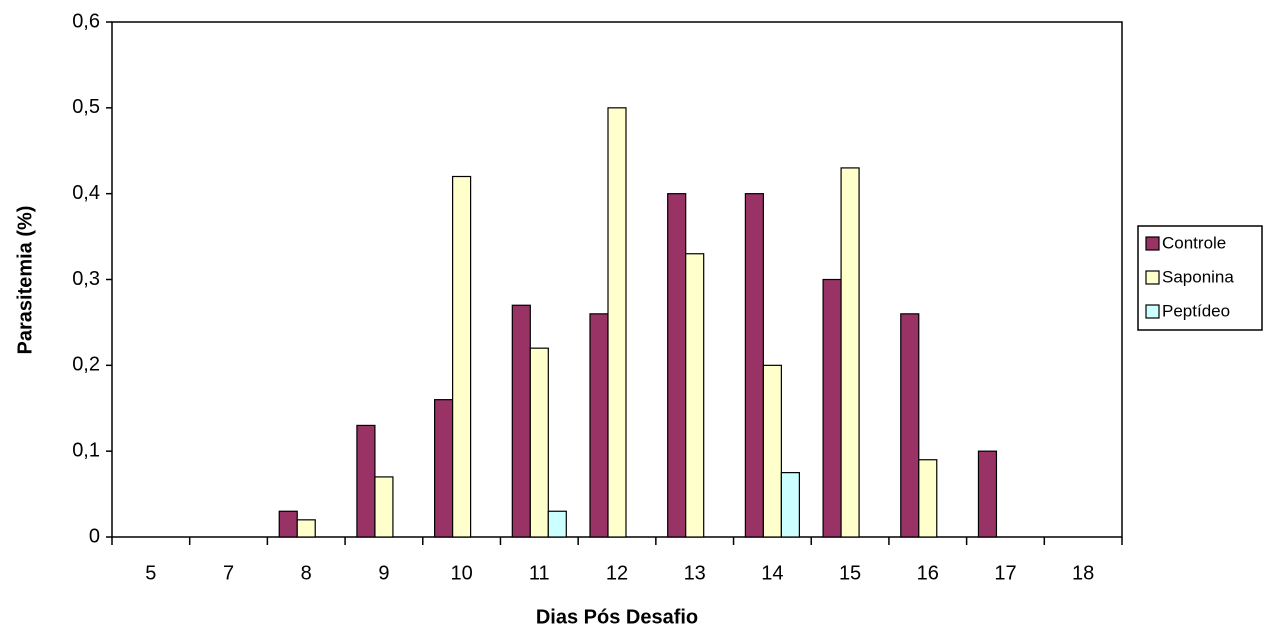 The width and height of the screenshot is (1274, 641). Describe the element at coordinates (1005, 573) in the screenshot. I see `x-tick-label: 17` at that location.